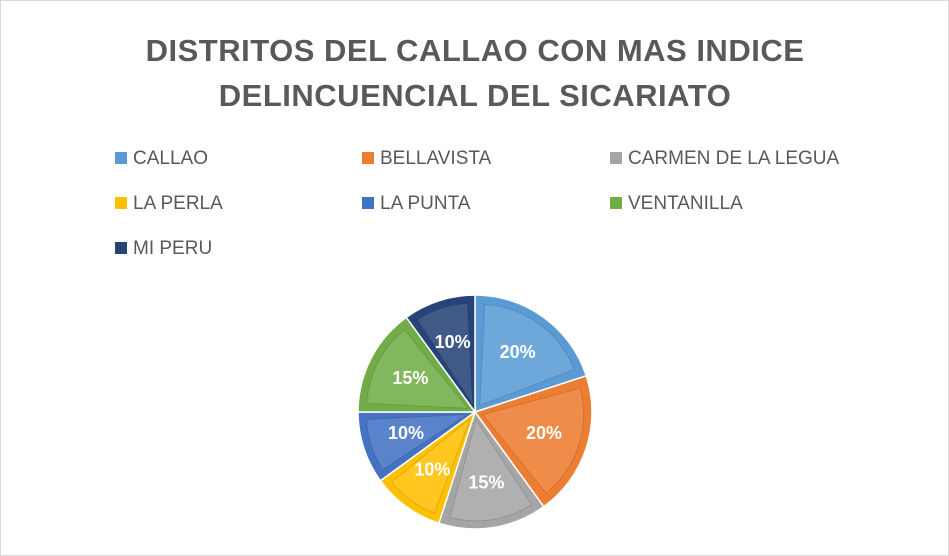 This screenshot has width=949, height=556. Describe the element at coordinates (436, 158) in the screenshot. I see `legend-label: BELLAVISTA` at that location.